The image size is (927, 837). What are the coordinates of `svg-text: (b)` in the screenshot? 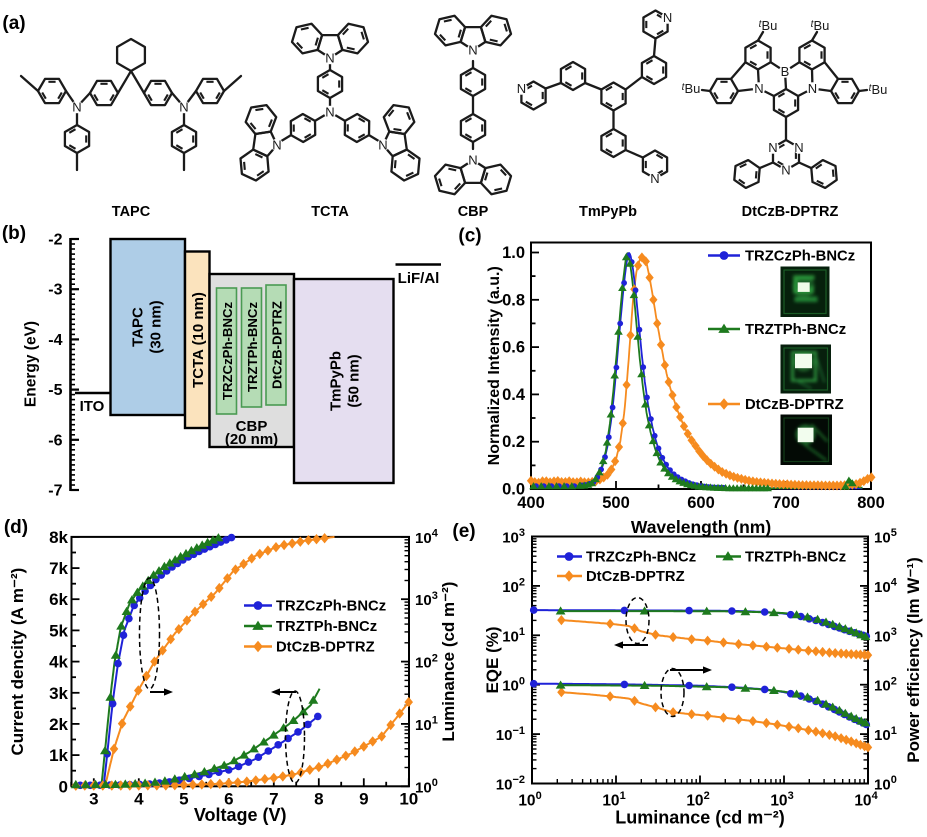 It's located at (14, 233).